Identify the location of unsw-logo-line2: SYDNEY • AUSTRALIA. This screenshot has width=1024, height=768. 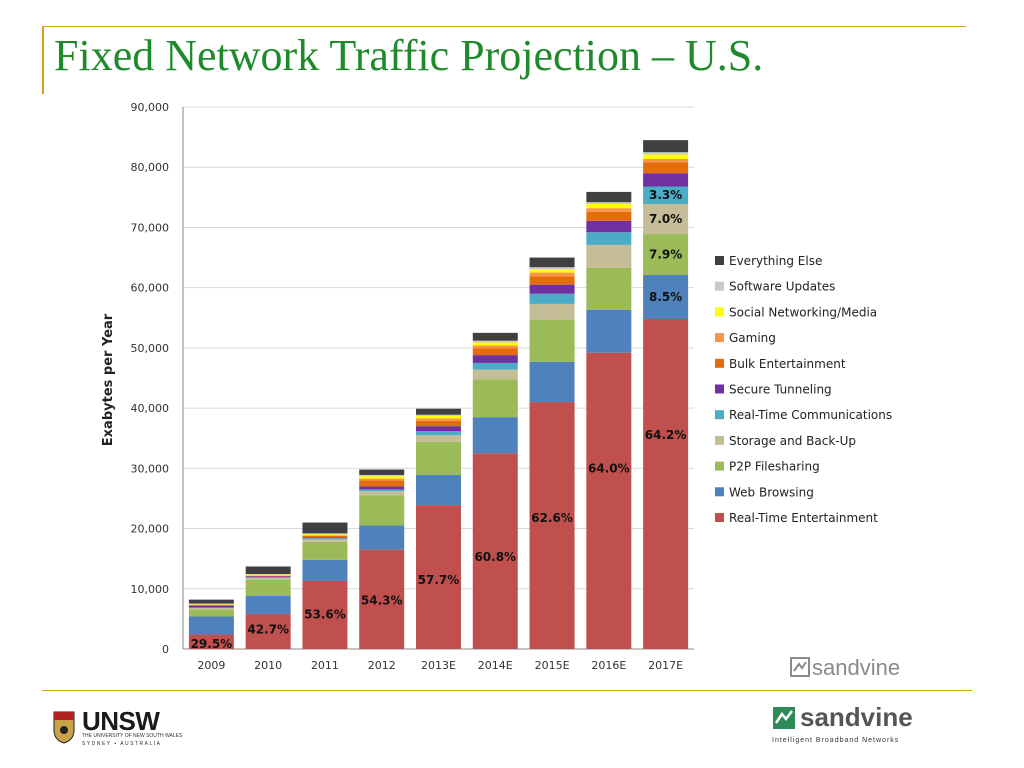
(122, 744).